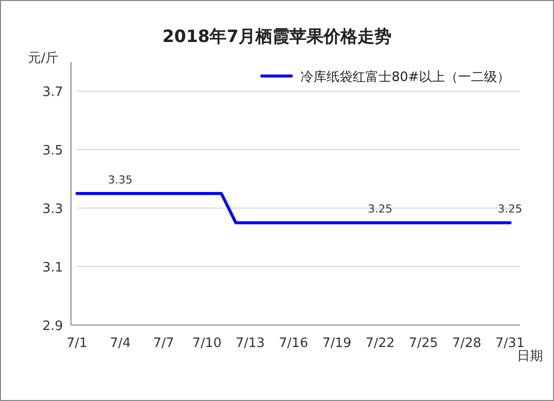  What do you see at coordinates (250, 343) in the screenshot?
I see `x-tick-label: 7/13` at bounding box center [250, 343].